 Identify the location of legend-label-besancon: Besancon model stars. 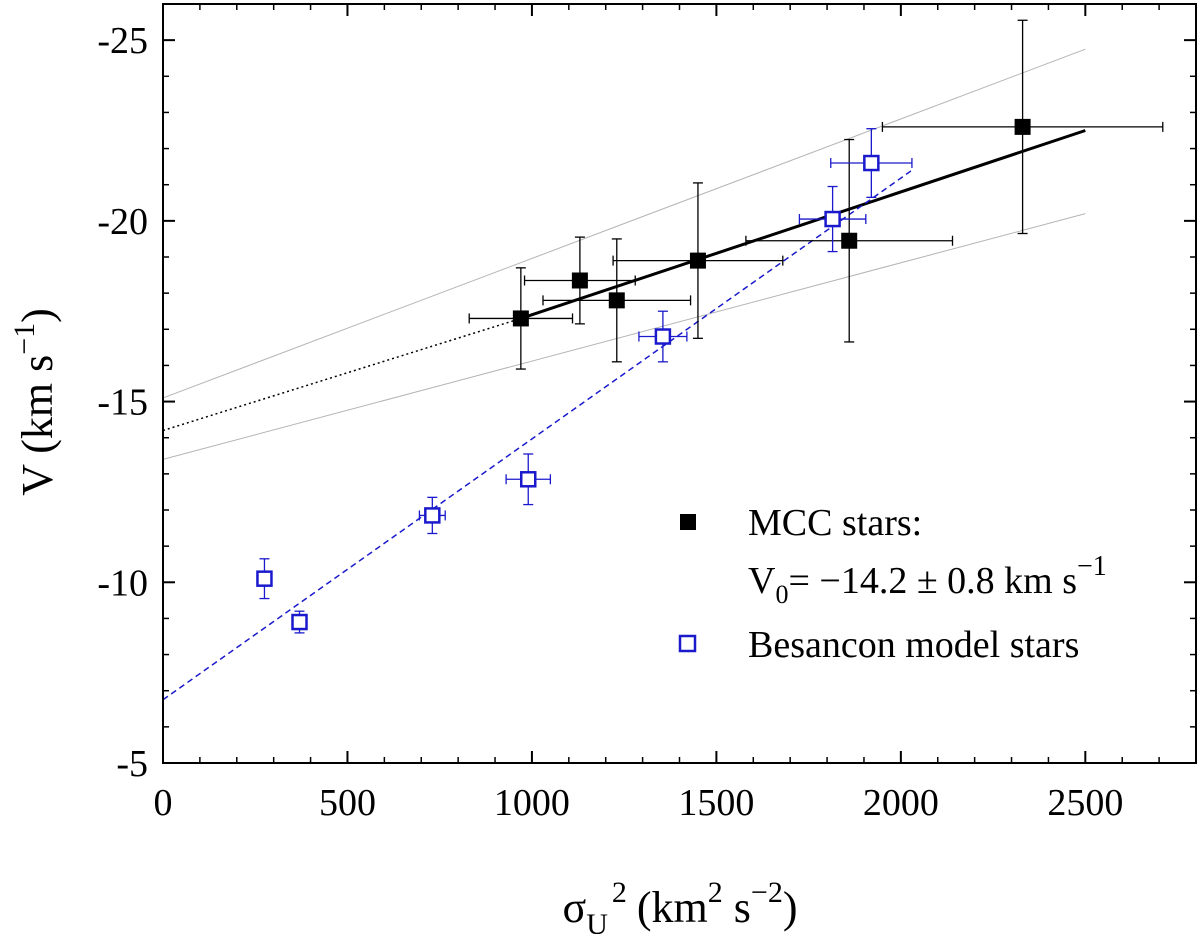
(913, 645).